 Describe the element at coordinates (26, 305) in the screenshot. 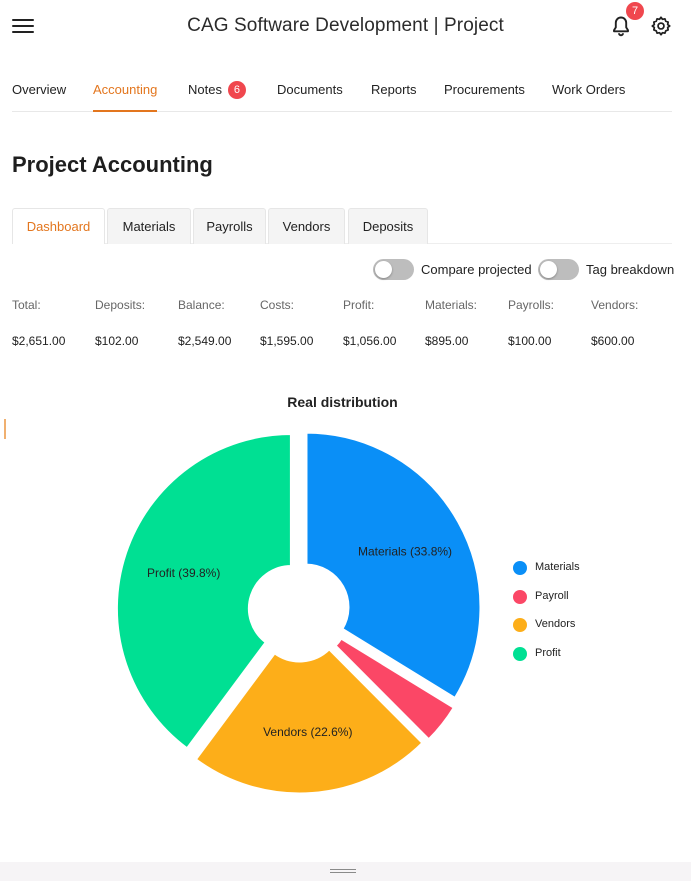

I see `summary-label: Total:` at that location.